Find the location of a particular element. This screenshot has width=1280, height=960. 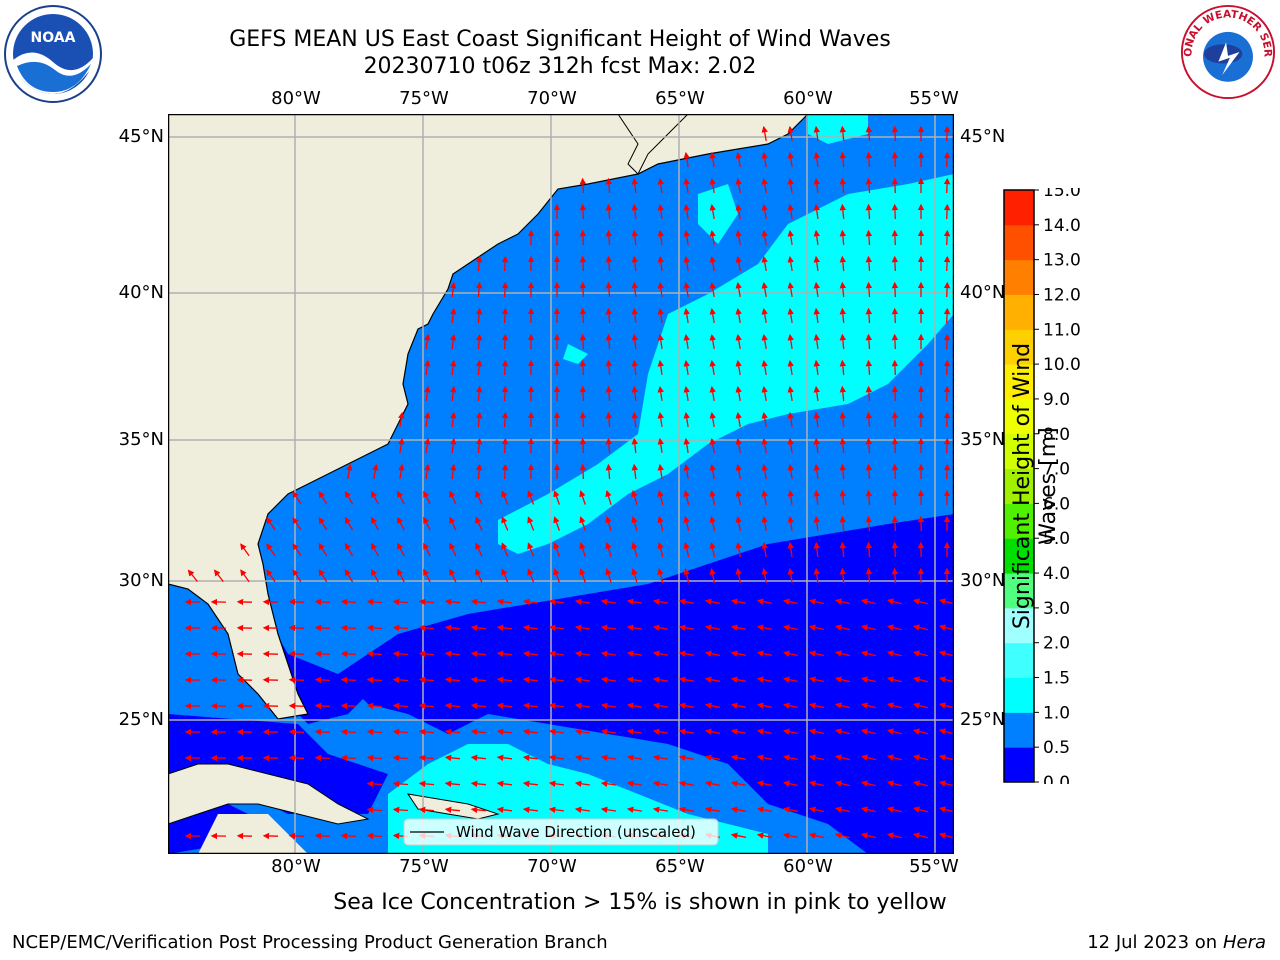

lat-label-left: 30°N is located at coordinates (141, 580).